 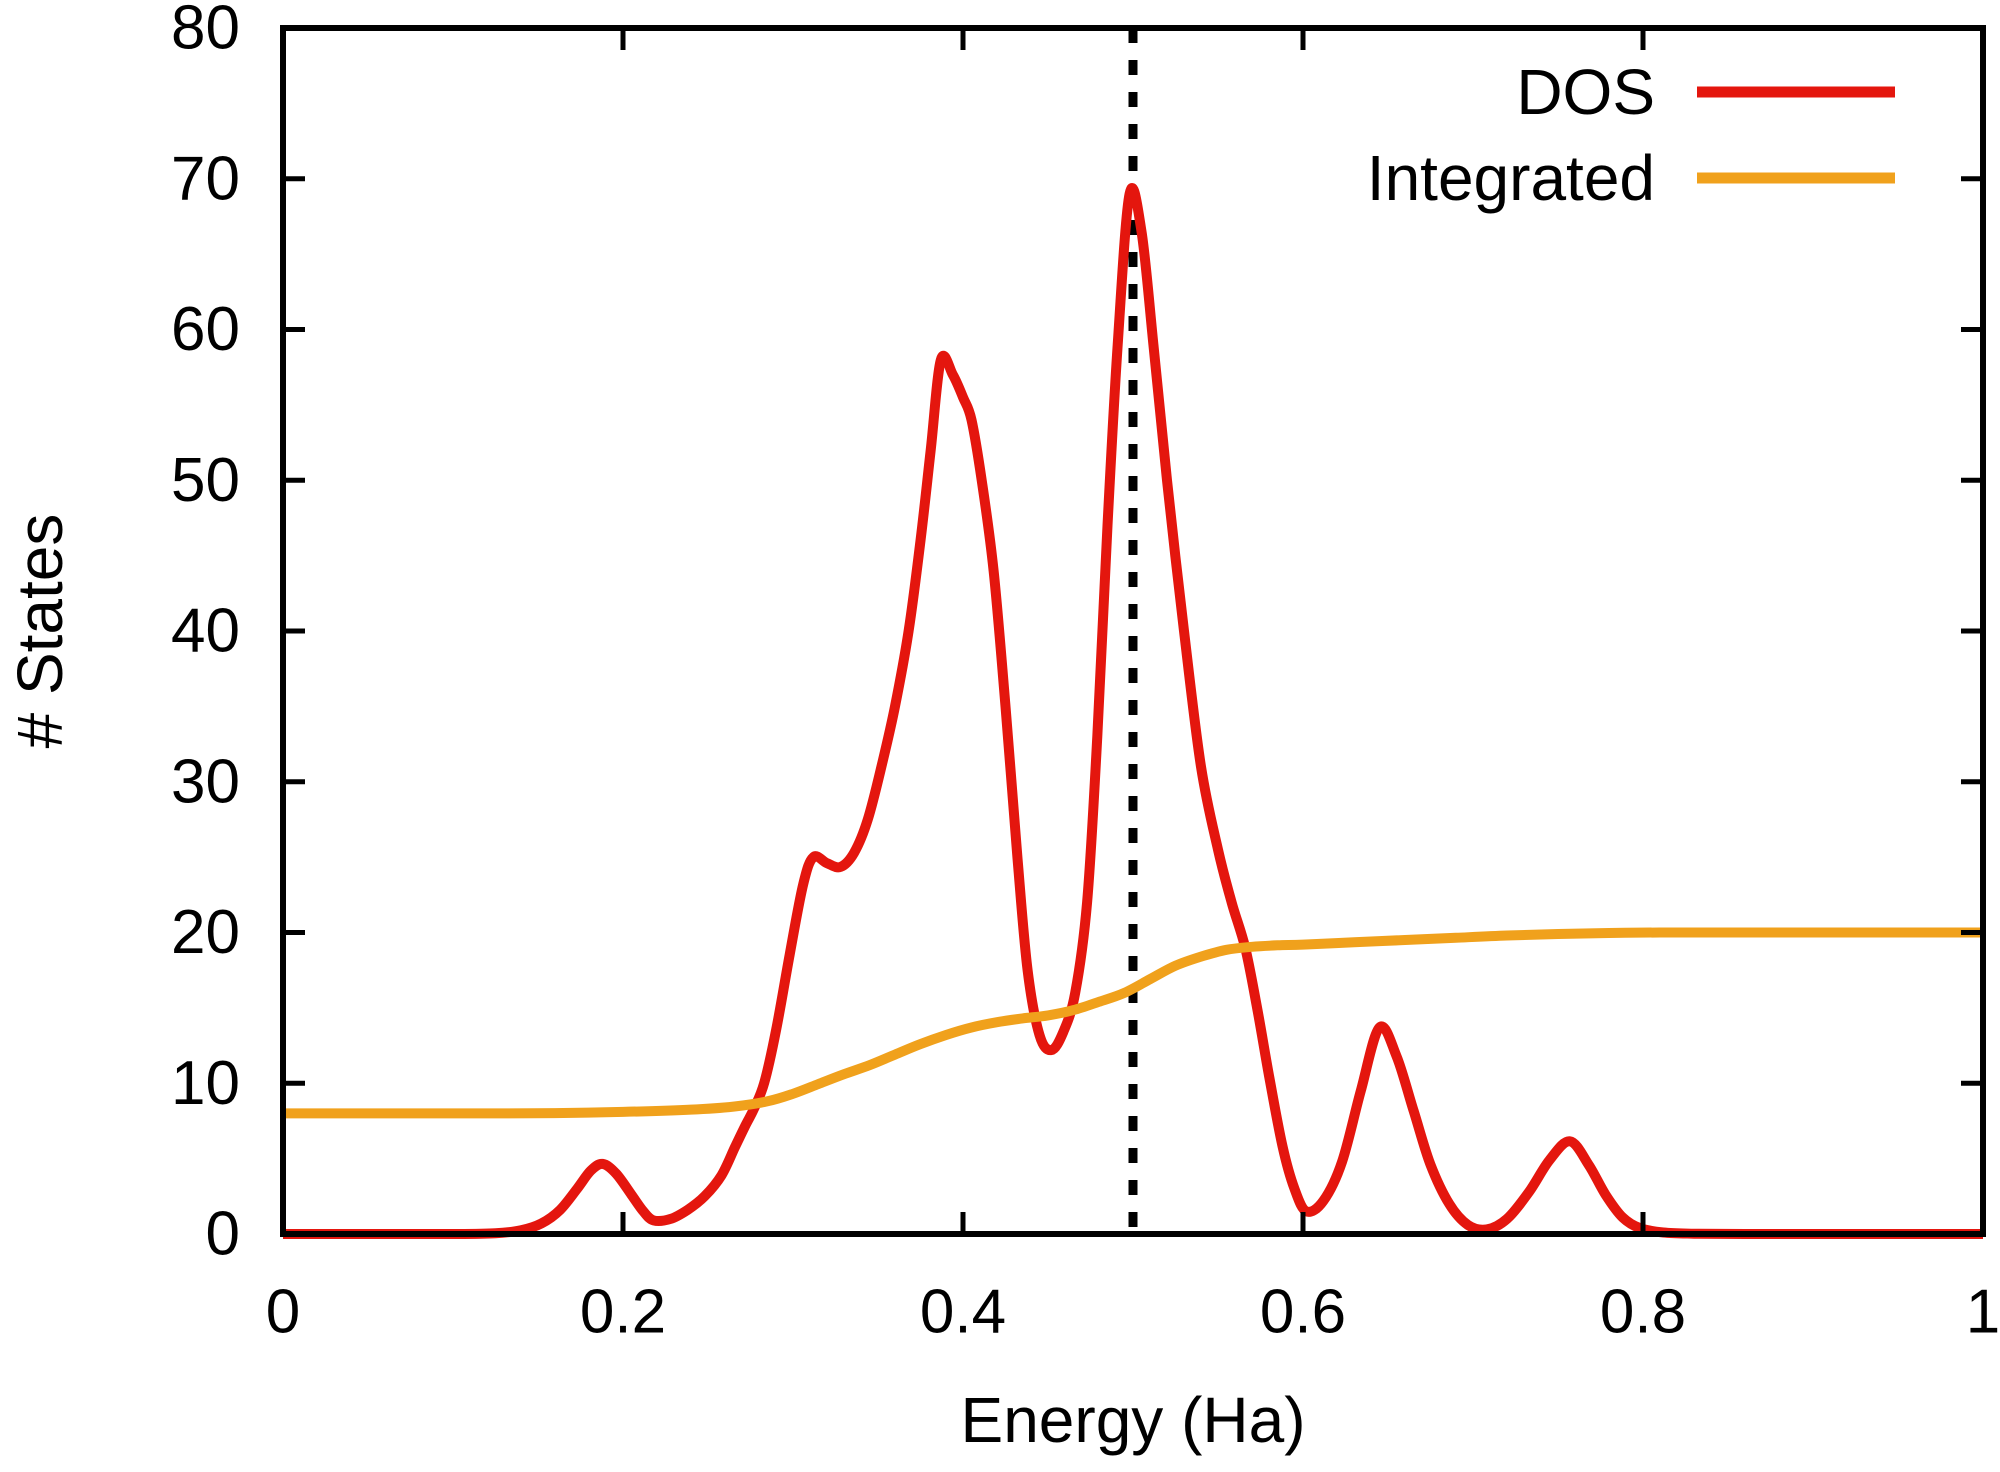 What do you see at coordinates (1983, 1312) in the screenshot?
I see `x-tick-label: 1` at bounding box center [1983, 1312].